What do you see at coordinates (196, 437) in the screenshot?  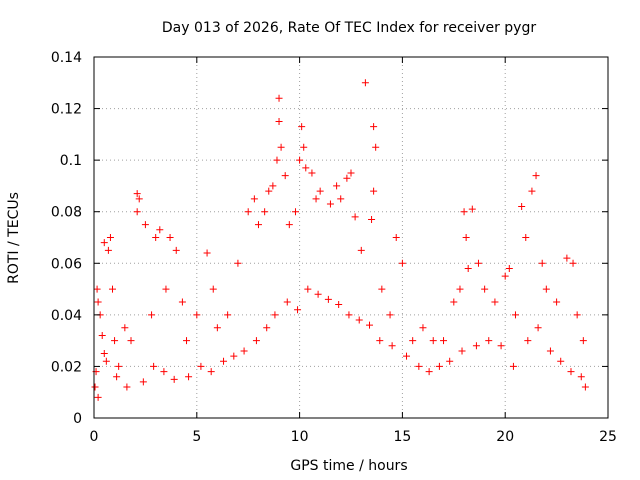 I see `x-tick-label: 5` at bounding box center [196, 437].